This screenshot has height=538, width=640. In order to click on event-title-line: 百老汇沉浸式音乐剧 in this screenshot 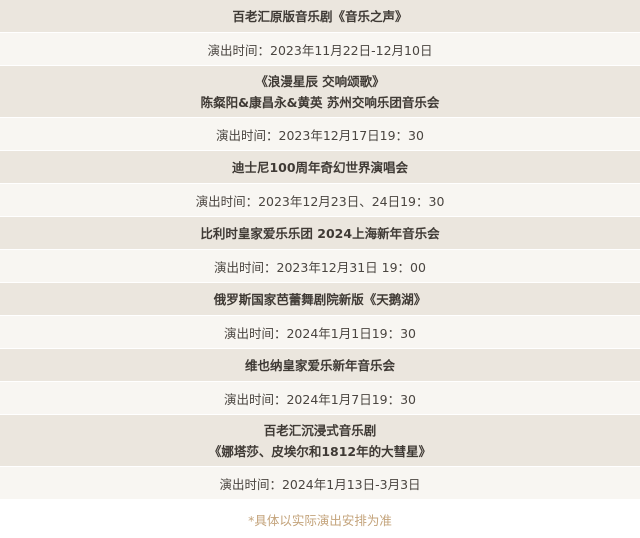, I will do `click(320, 430)`.